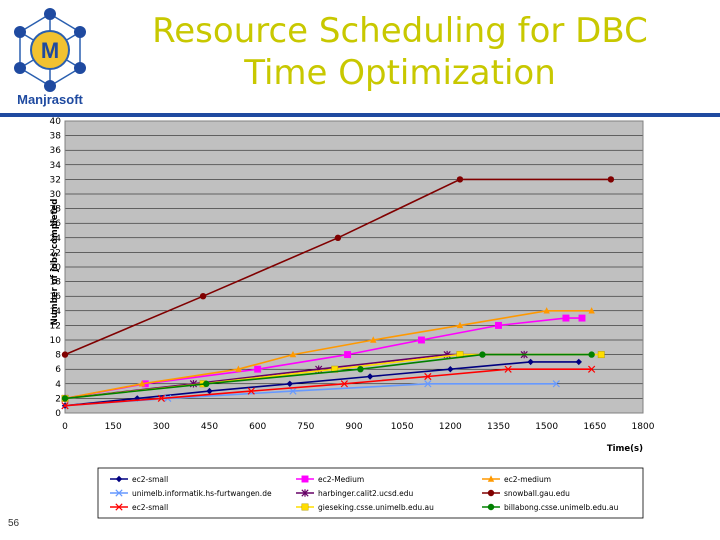  I want to click on logo-graphic: M Manjrasoft, so click(50, 57).